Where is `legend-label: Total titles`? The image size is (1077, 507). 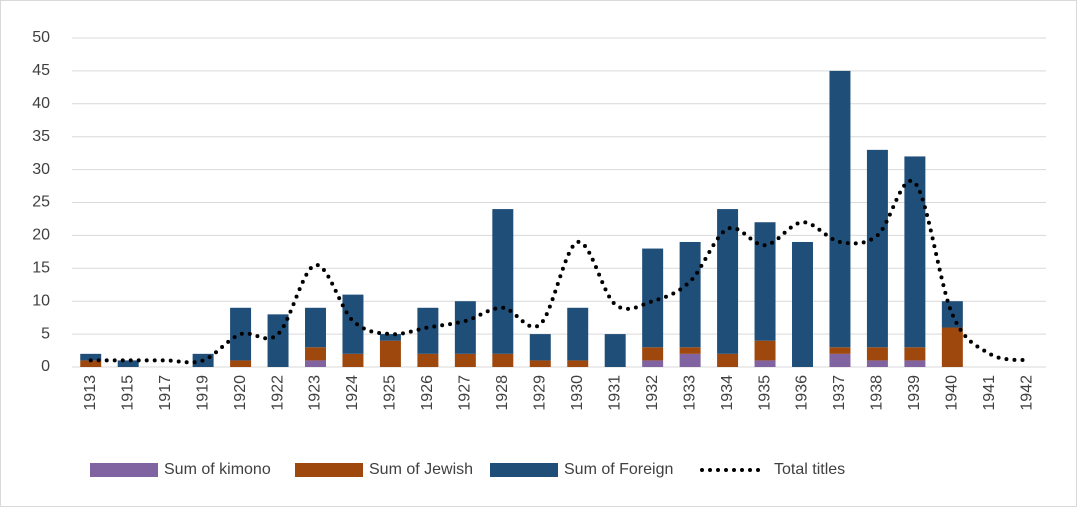 legend-label: Total titles is located at coordinates (809, 469).